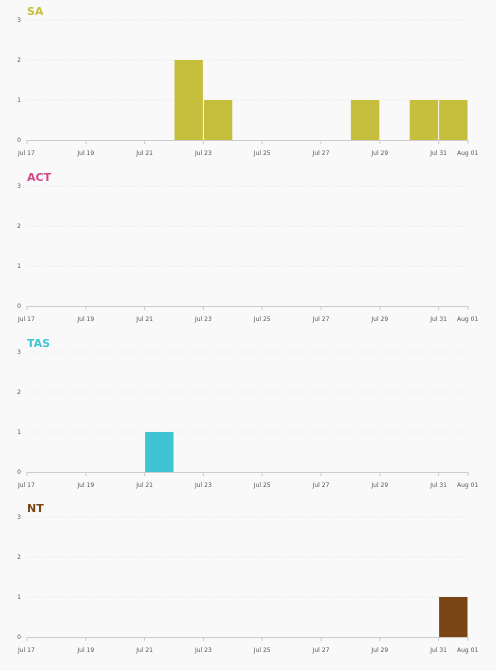  What do you see at coordinates (35, 11) in the screenshot?
I see `panel-title: SA` at bounding box center [35, 11].